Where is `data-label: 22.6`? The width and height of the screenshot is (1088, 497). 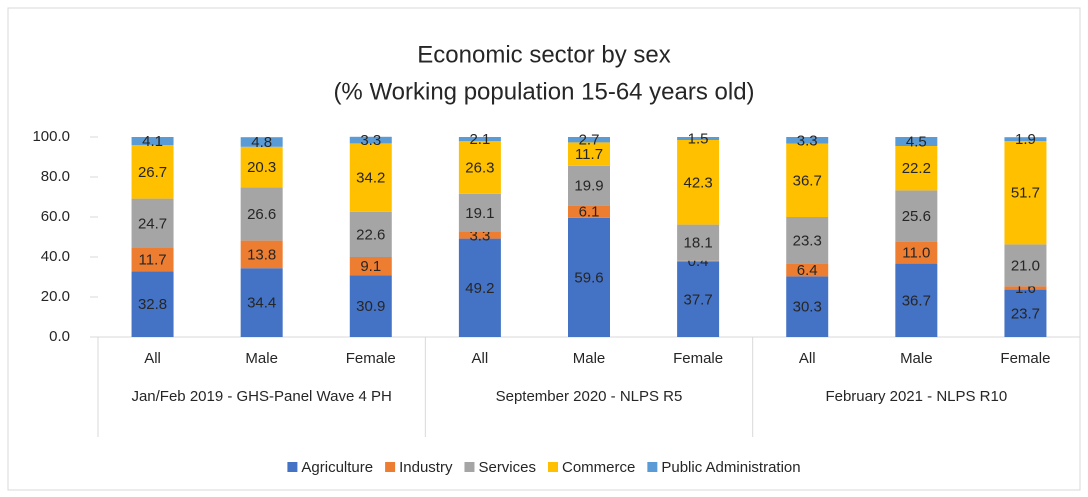
data-label: 22.6 is located at coordinates (370, 234).